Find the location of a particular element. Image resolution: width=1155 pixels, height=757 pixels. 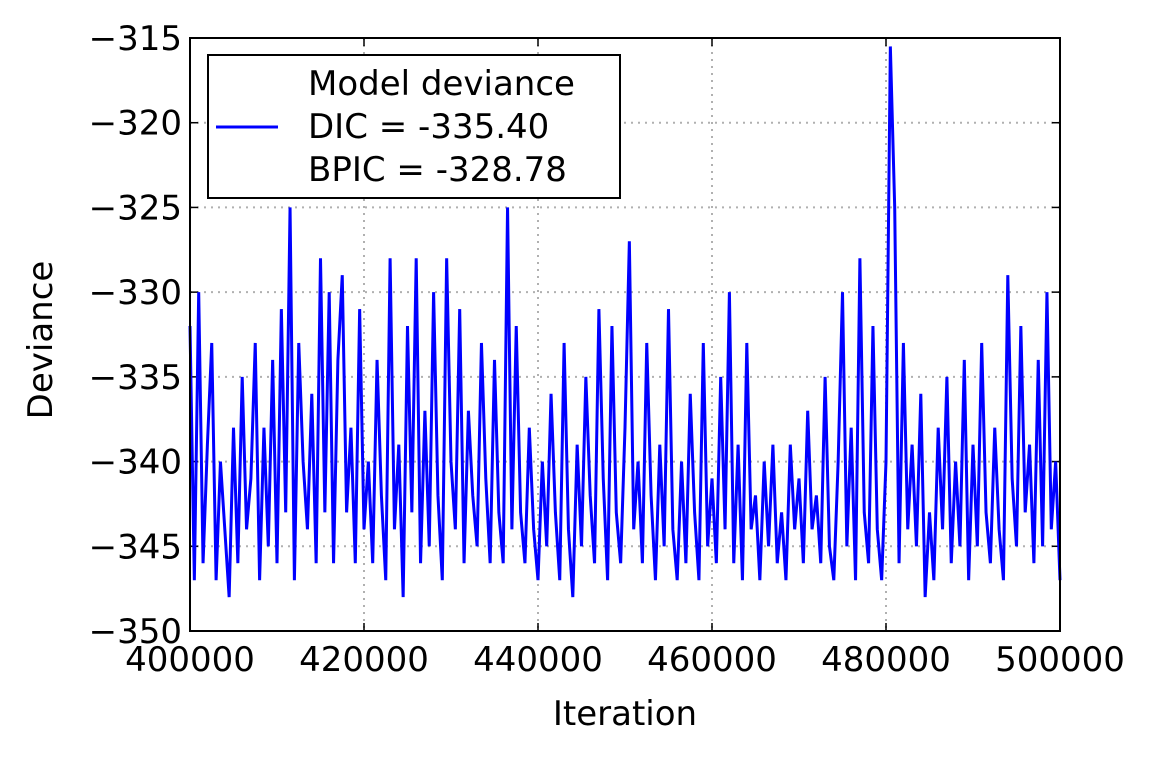

y-tick-label: −340 is located at coordinates (135, 463).